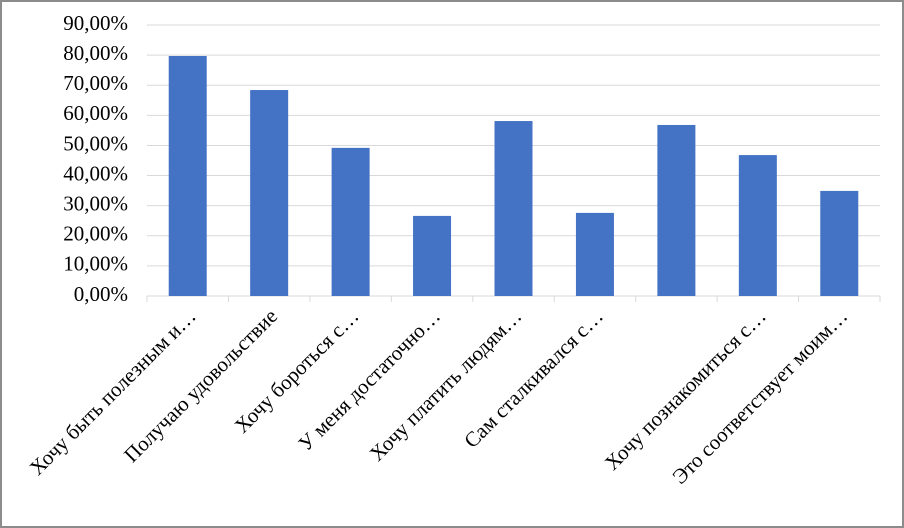 The height and width of the screenshot is (528, 904). I want to click on y-tick-label: 0,00%, so click(101, 294).